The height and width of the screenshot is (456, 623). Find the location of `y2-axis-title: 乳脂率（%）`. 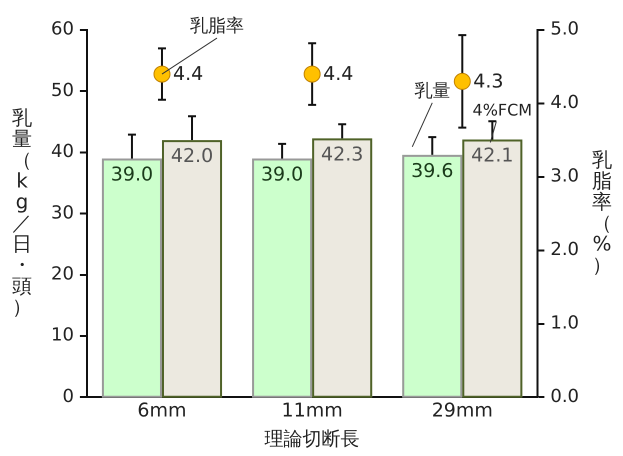

y2-axis-title: 乳脂率（%） is located at coordinates (602, 211).